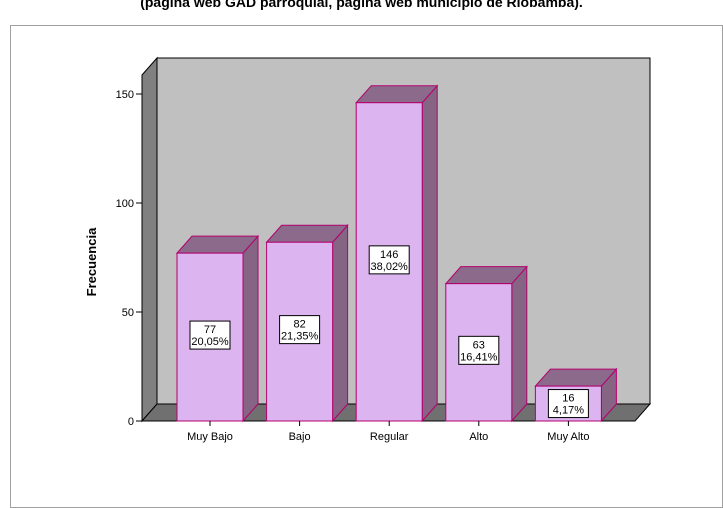 This screenshot has width=723, height=508. Describe the element at coordinates (149, 239) in the screenshot. I see `plot-left-wall` at that location.